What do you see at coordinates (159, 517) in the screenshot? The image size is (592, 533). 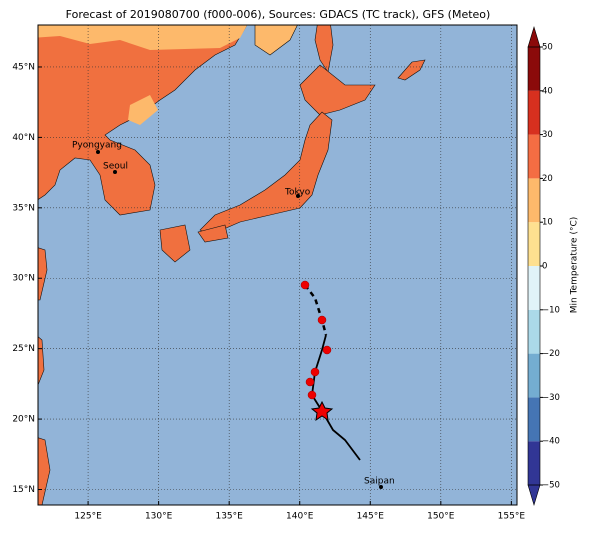 I see `x-tick-label: 130°E` at bounding box center [159, 517].